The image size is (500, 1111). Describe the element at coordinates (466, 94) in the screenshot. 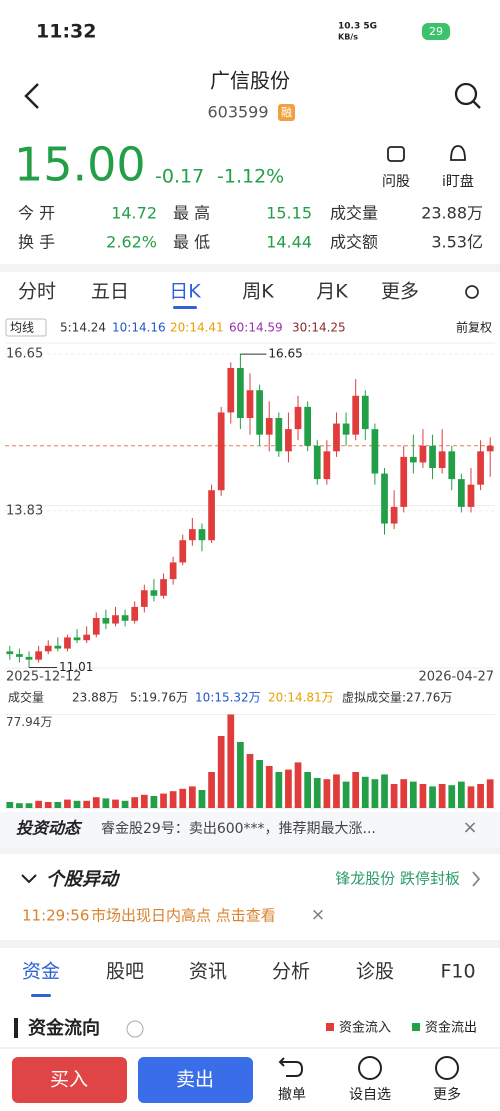

I see `search-icon` at that location.